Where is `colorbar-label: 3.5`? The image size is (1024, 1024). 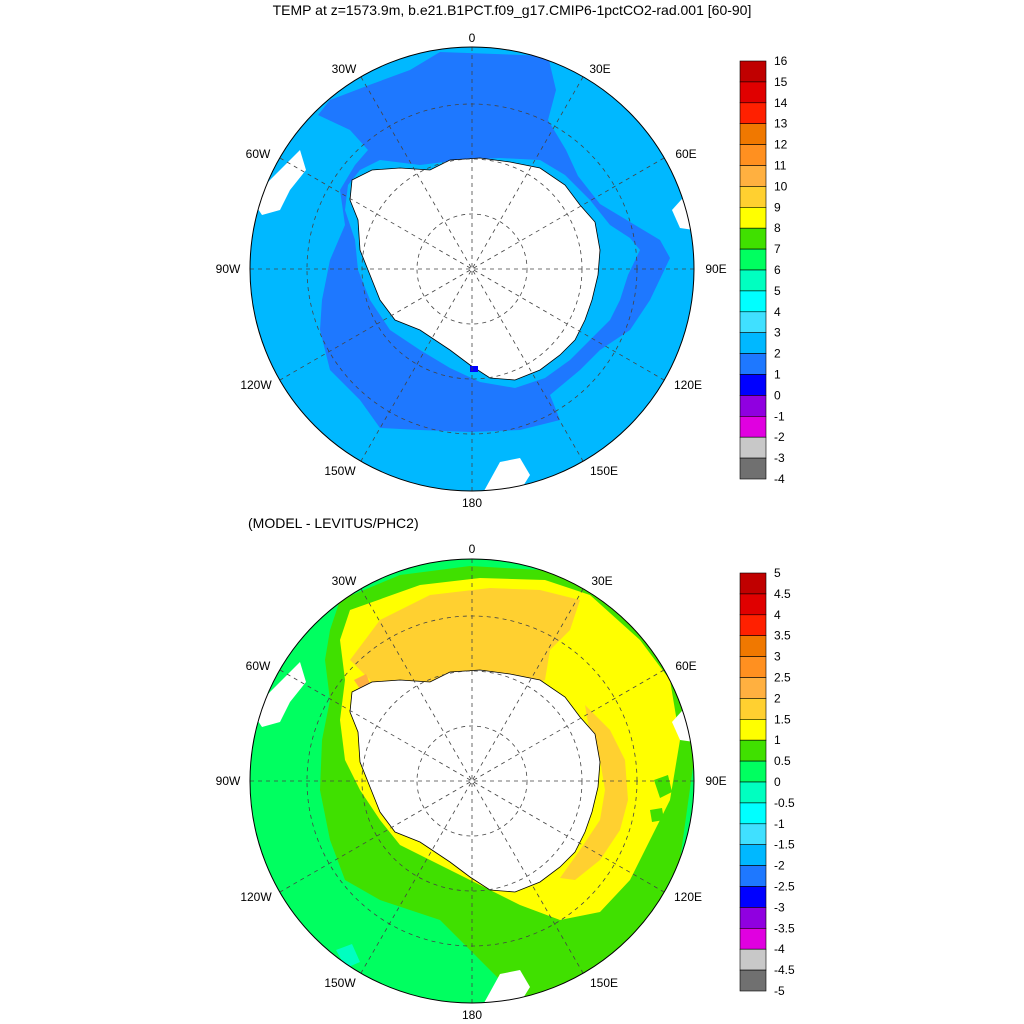
colorbar-label: 3.5 is located at coordinates (782, 636).